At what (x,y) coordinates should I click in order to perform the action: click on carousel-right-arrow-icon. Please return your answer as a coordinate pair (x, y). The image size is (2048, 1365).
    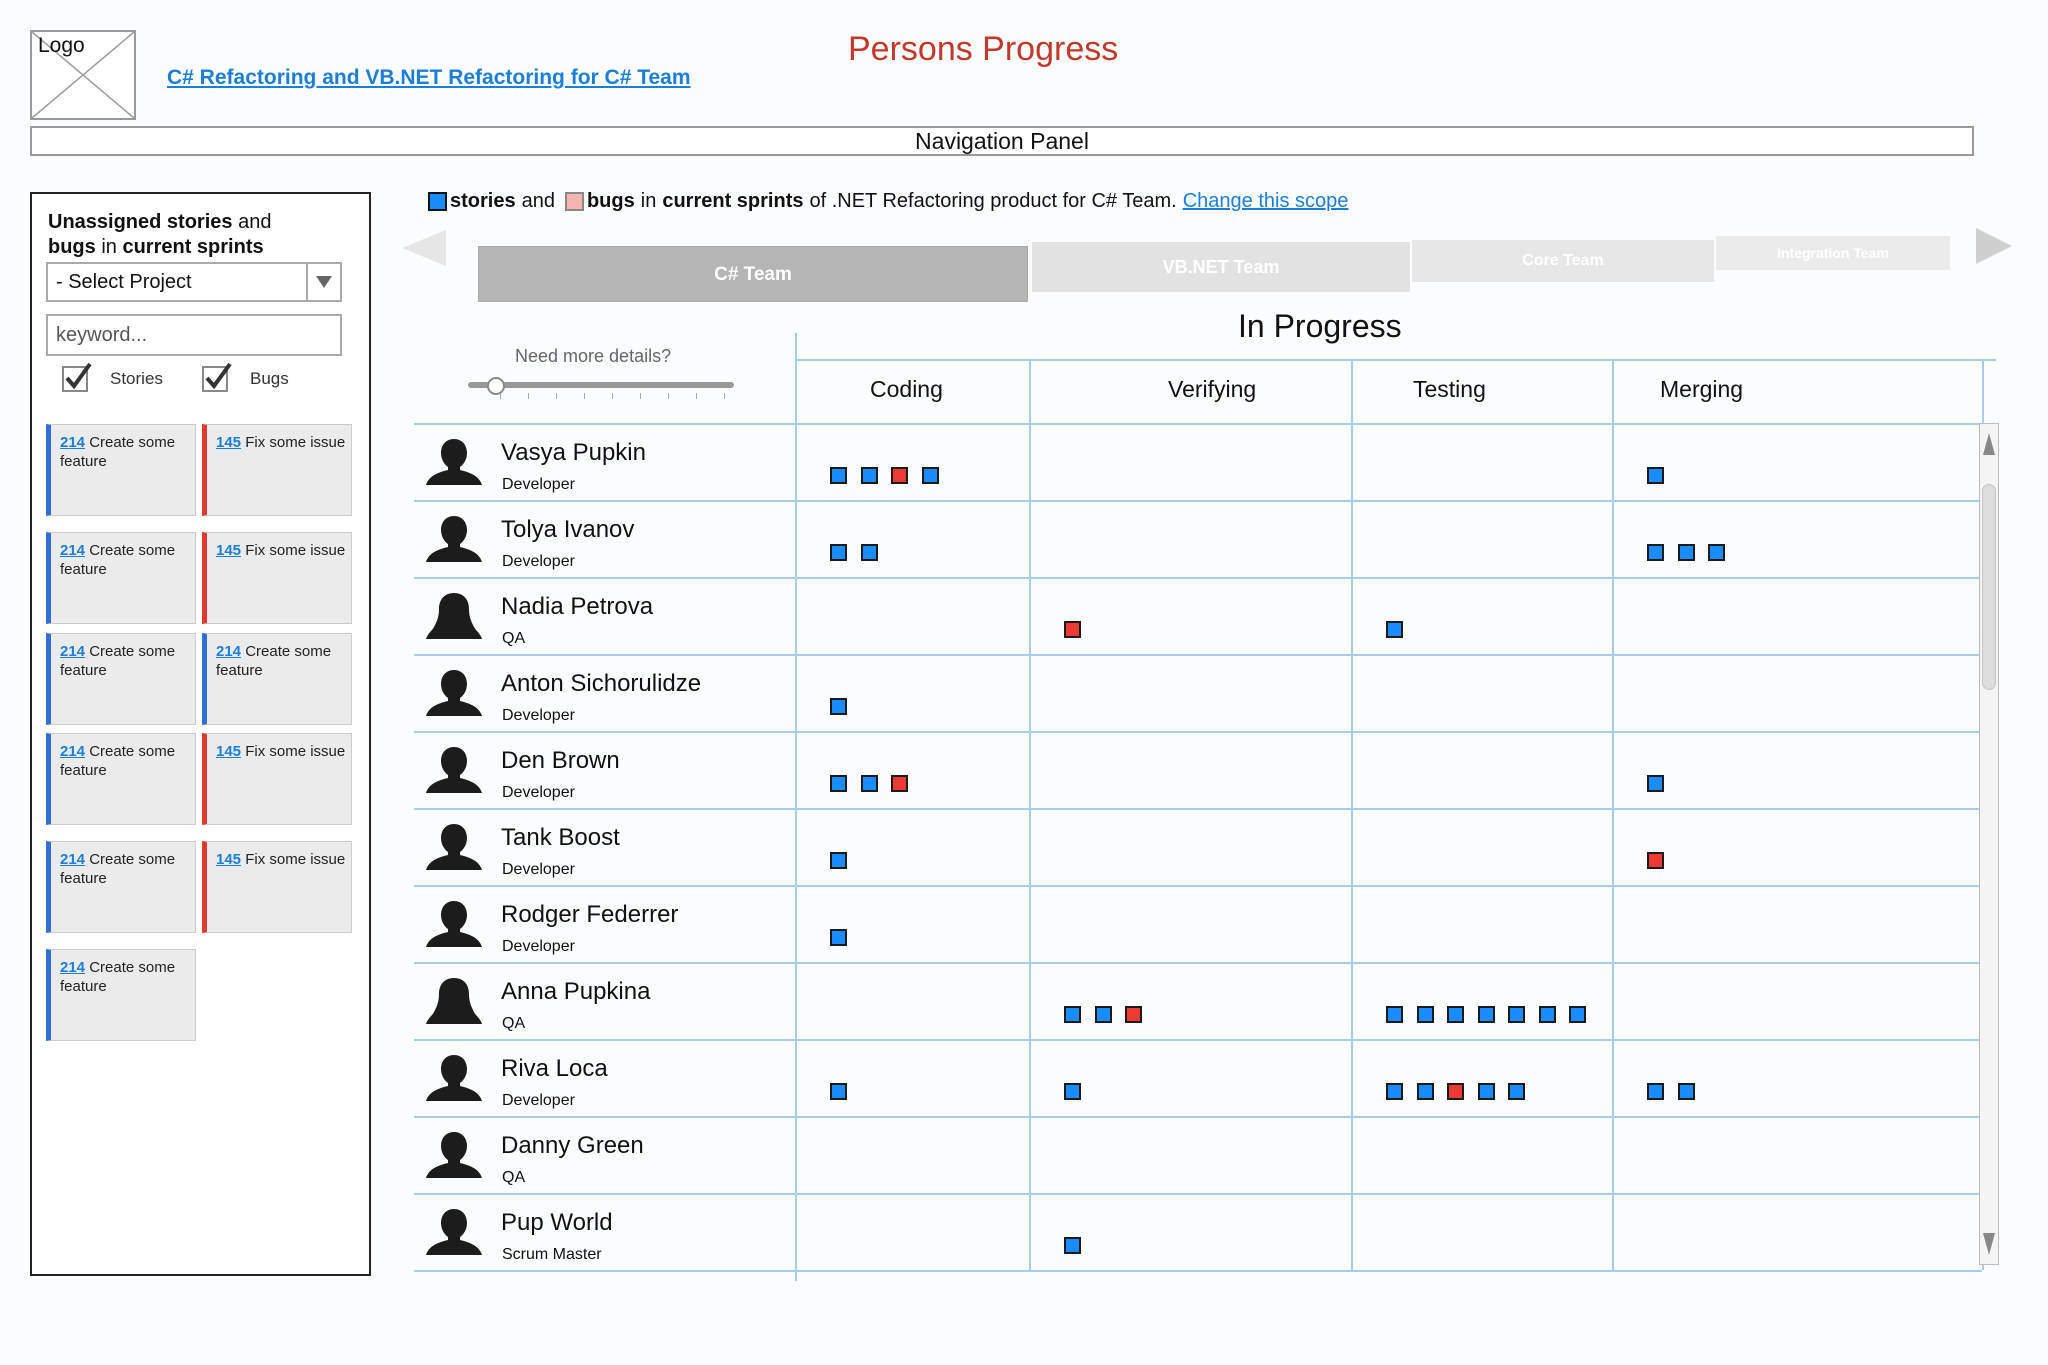
    Looking at the image, I should click on (1994, 246).